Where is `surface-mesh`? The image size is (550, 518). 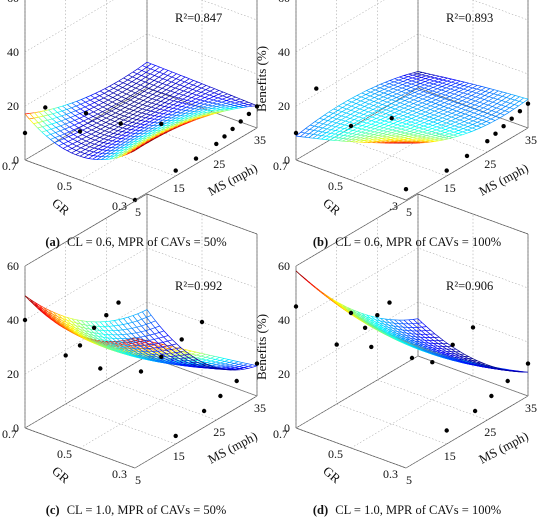 surface-mesh is located at coordinates (412, 107).